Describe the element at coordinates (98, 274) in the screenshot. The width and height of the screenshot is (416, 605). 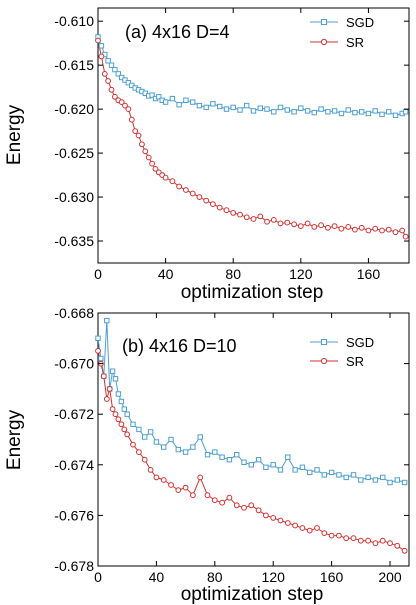
I see `chart-a-xtick-label: 0` at that location.